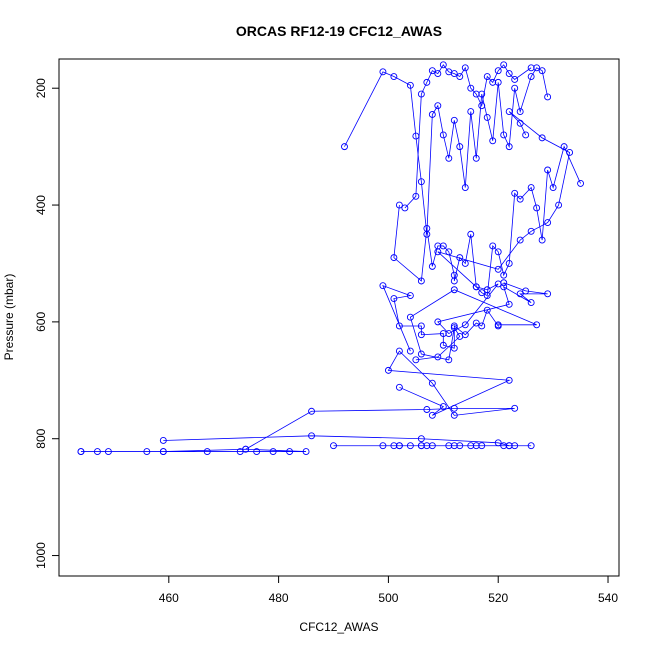  I want to click on y-tick-label: 600, so click(41, 322).